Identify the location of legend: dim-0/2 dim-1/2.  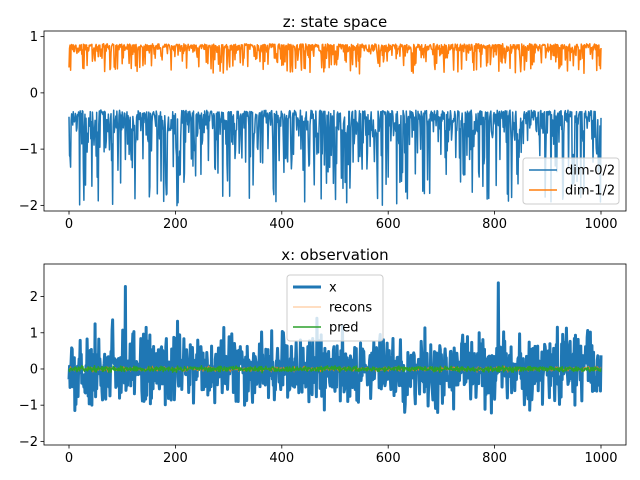
(571, 181).